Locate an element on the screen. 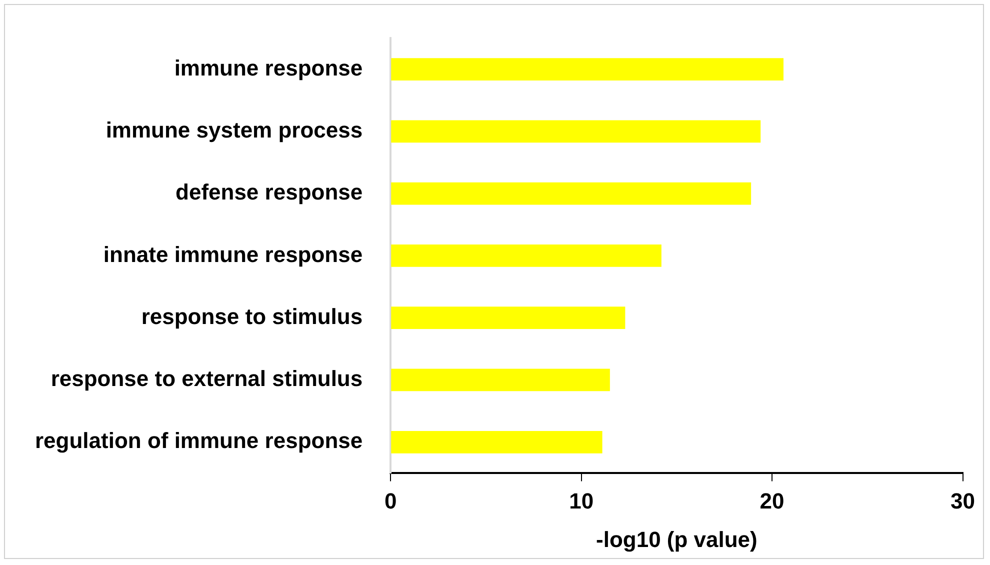 This screenshot has width=990, height=565. x-tick-label: 20 is located at coordinates (772, 501).